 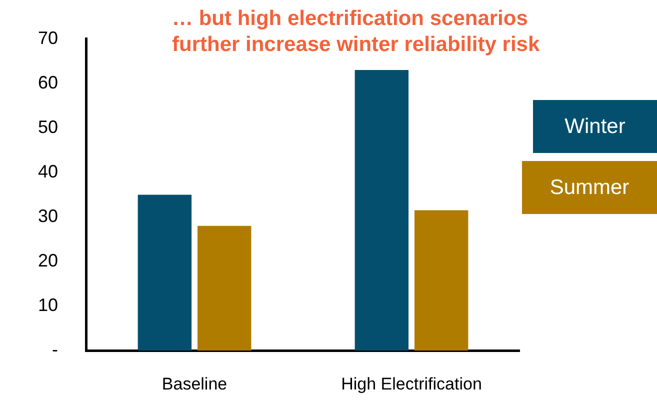 I want to click on y-tick-label: 10, so click(x=48, y=305).